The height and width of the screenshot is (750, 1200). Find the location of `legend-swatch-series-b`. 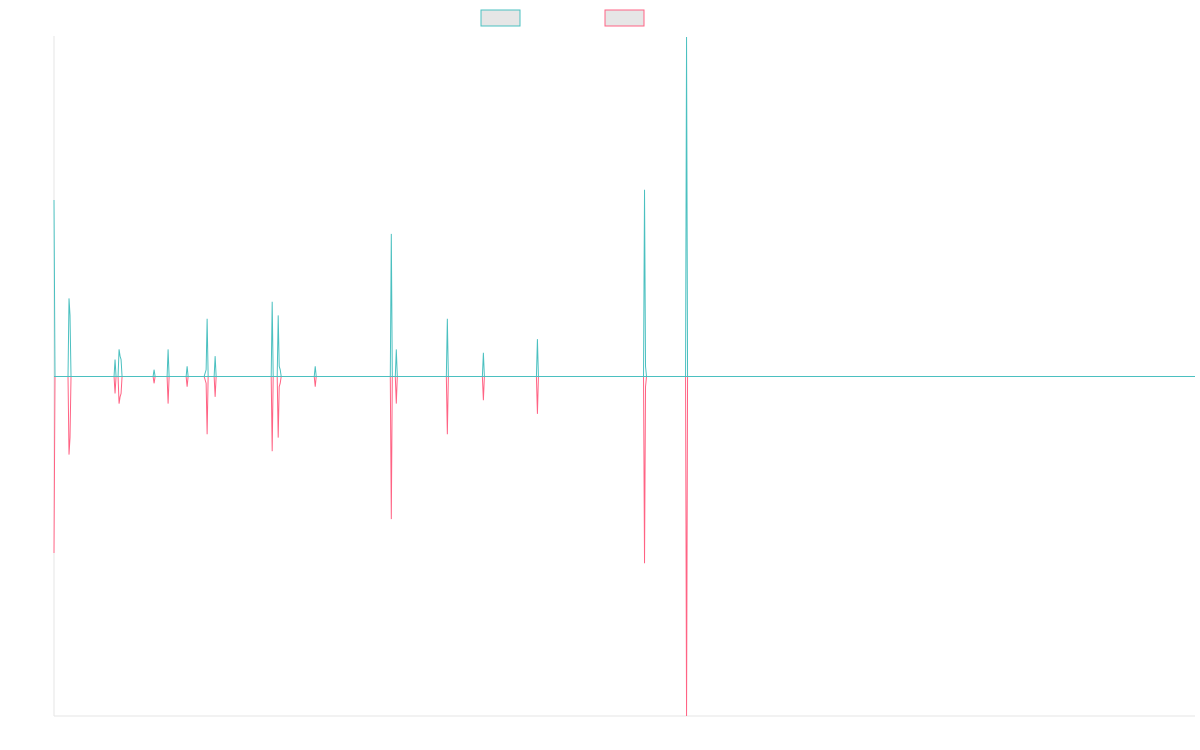

legend-swatch-series-b is located at coordinates (624, 18).